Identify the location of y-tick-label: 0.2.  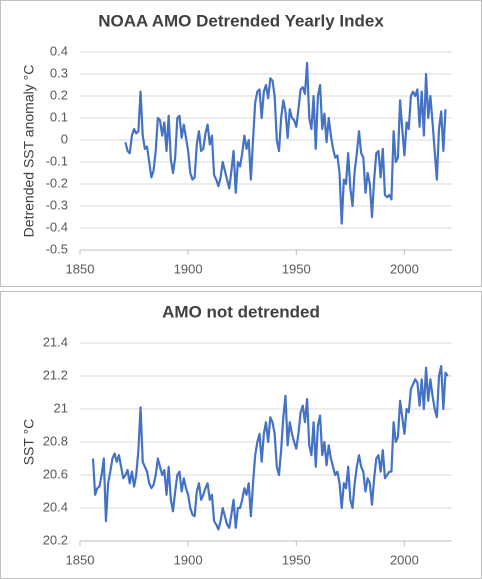
(59, 94).